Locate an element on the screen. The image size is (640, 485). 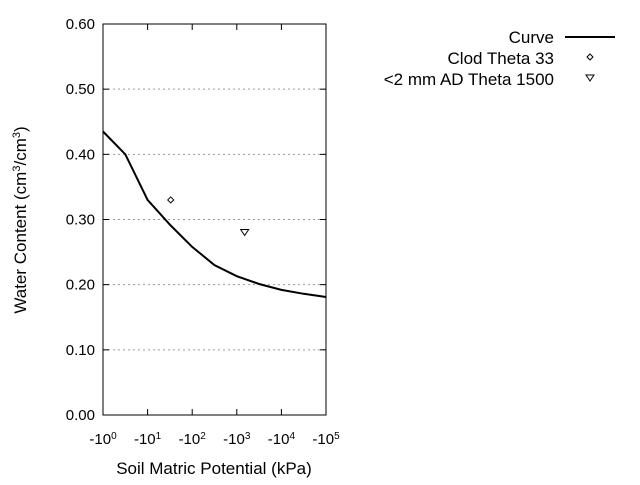
x-tick-label: -101 is located at coordinates (148, 440).